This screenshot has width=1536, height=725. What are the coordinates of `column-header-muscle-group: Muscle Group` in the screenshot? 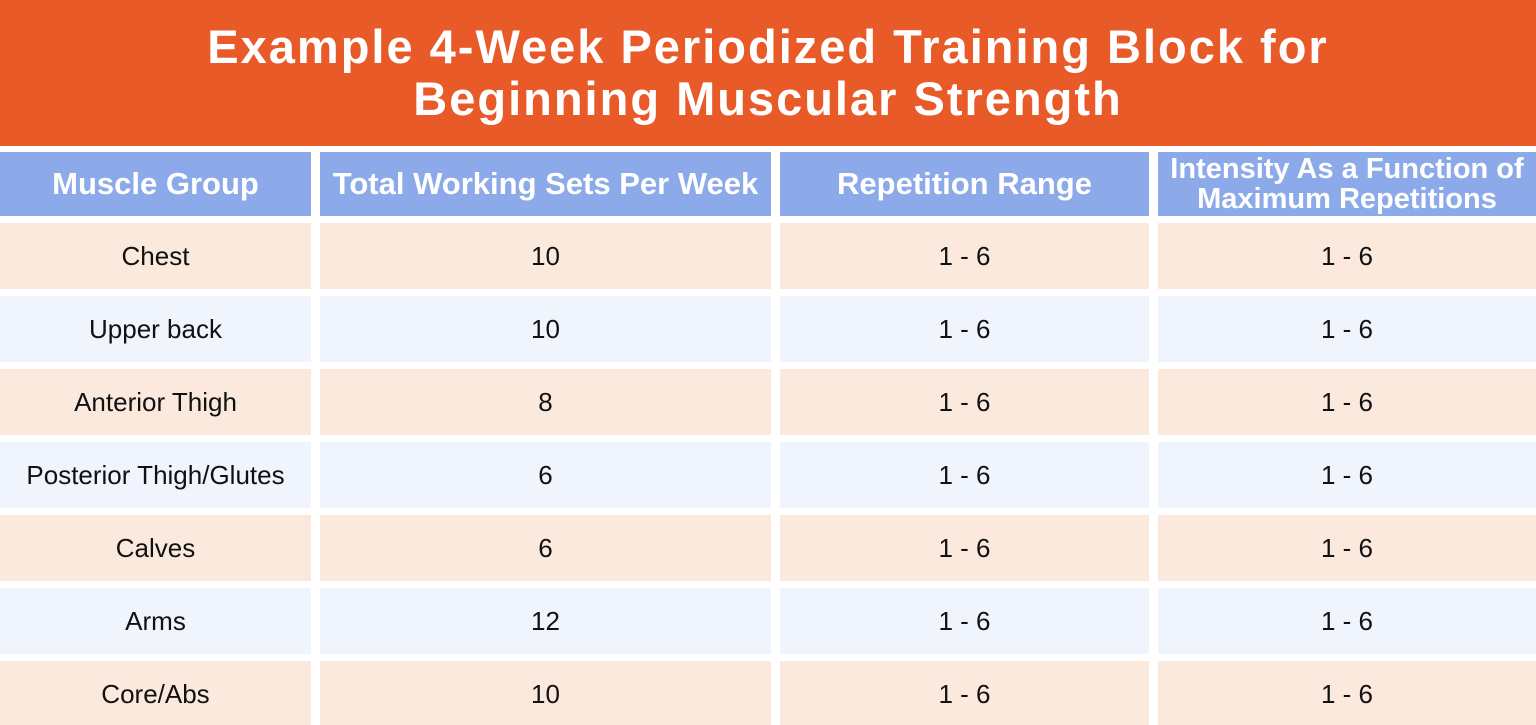 It's located at (155, 184).